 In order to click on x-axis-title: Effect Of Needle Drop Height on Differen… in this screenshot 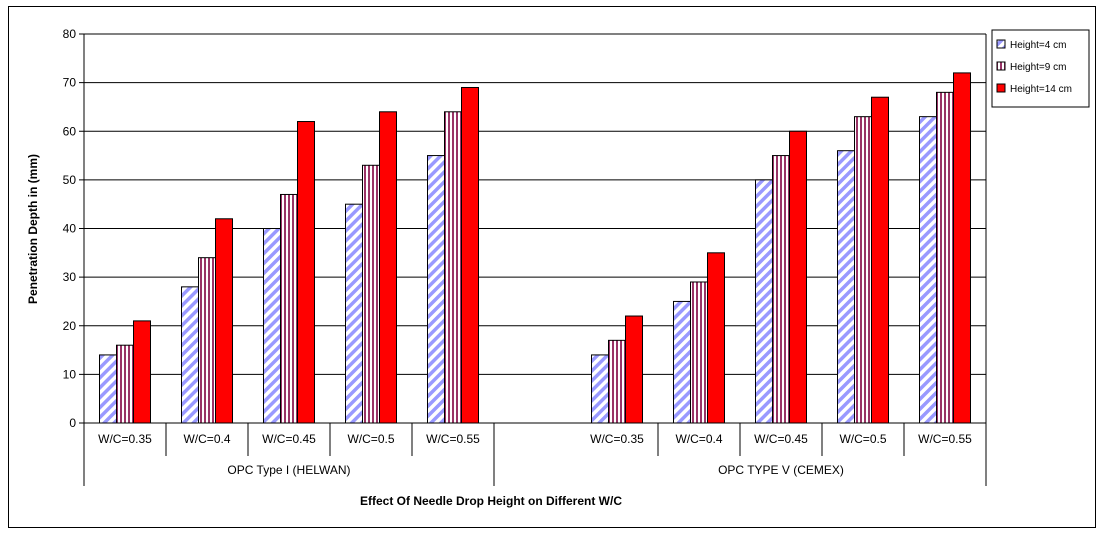, I will do `click(491, 501)`.